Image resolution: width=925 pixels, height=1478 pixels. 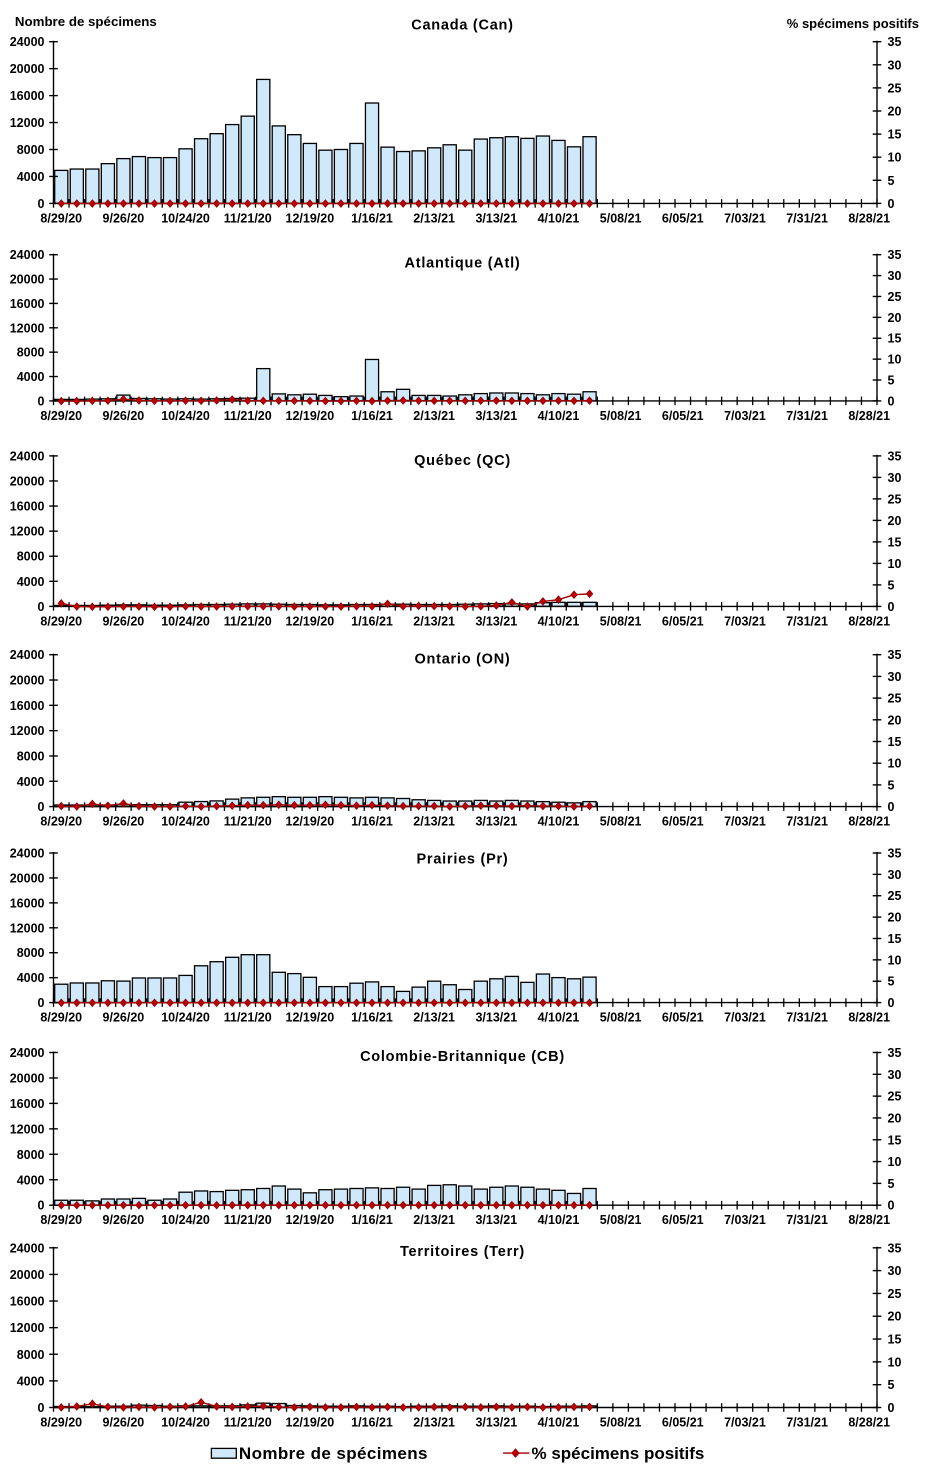 I want to click on svg-text: 16000, so click(x=27, y=706).